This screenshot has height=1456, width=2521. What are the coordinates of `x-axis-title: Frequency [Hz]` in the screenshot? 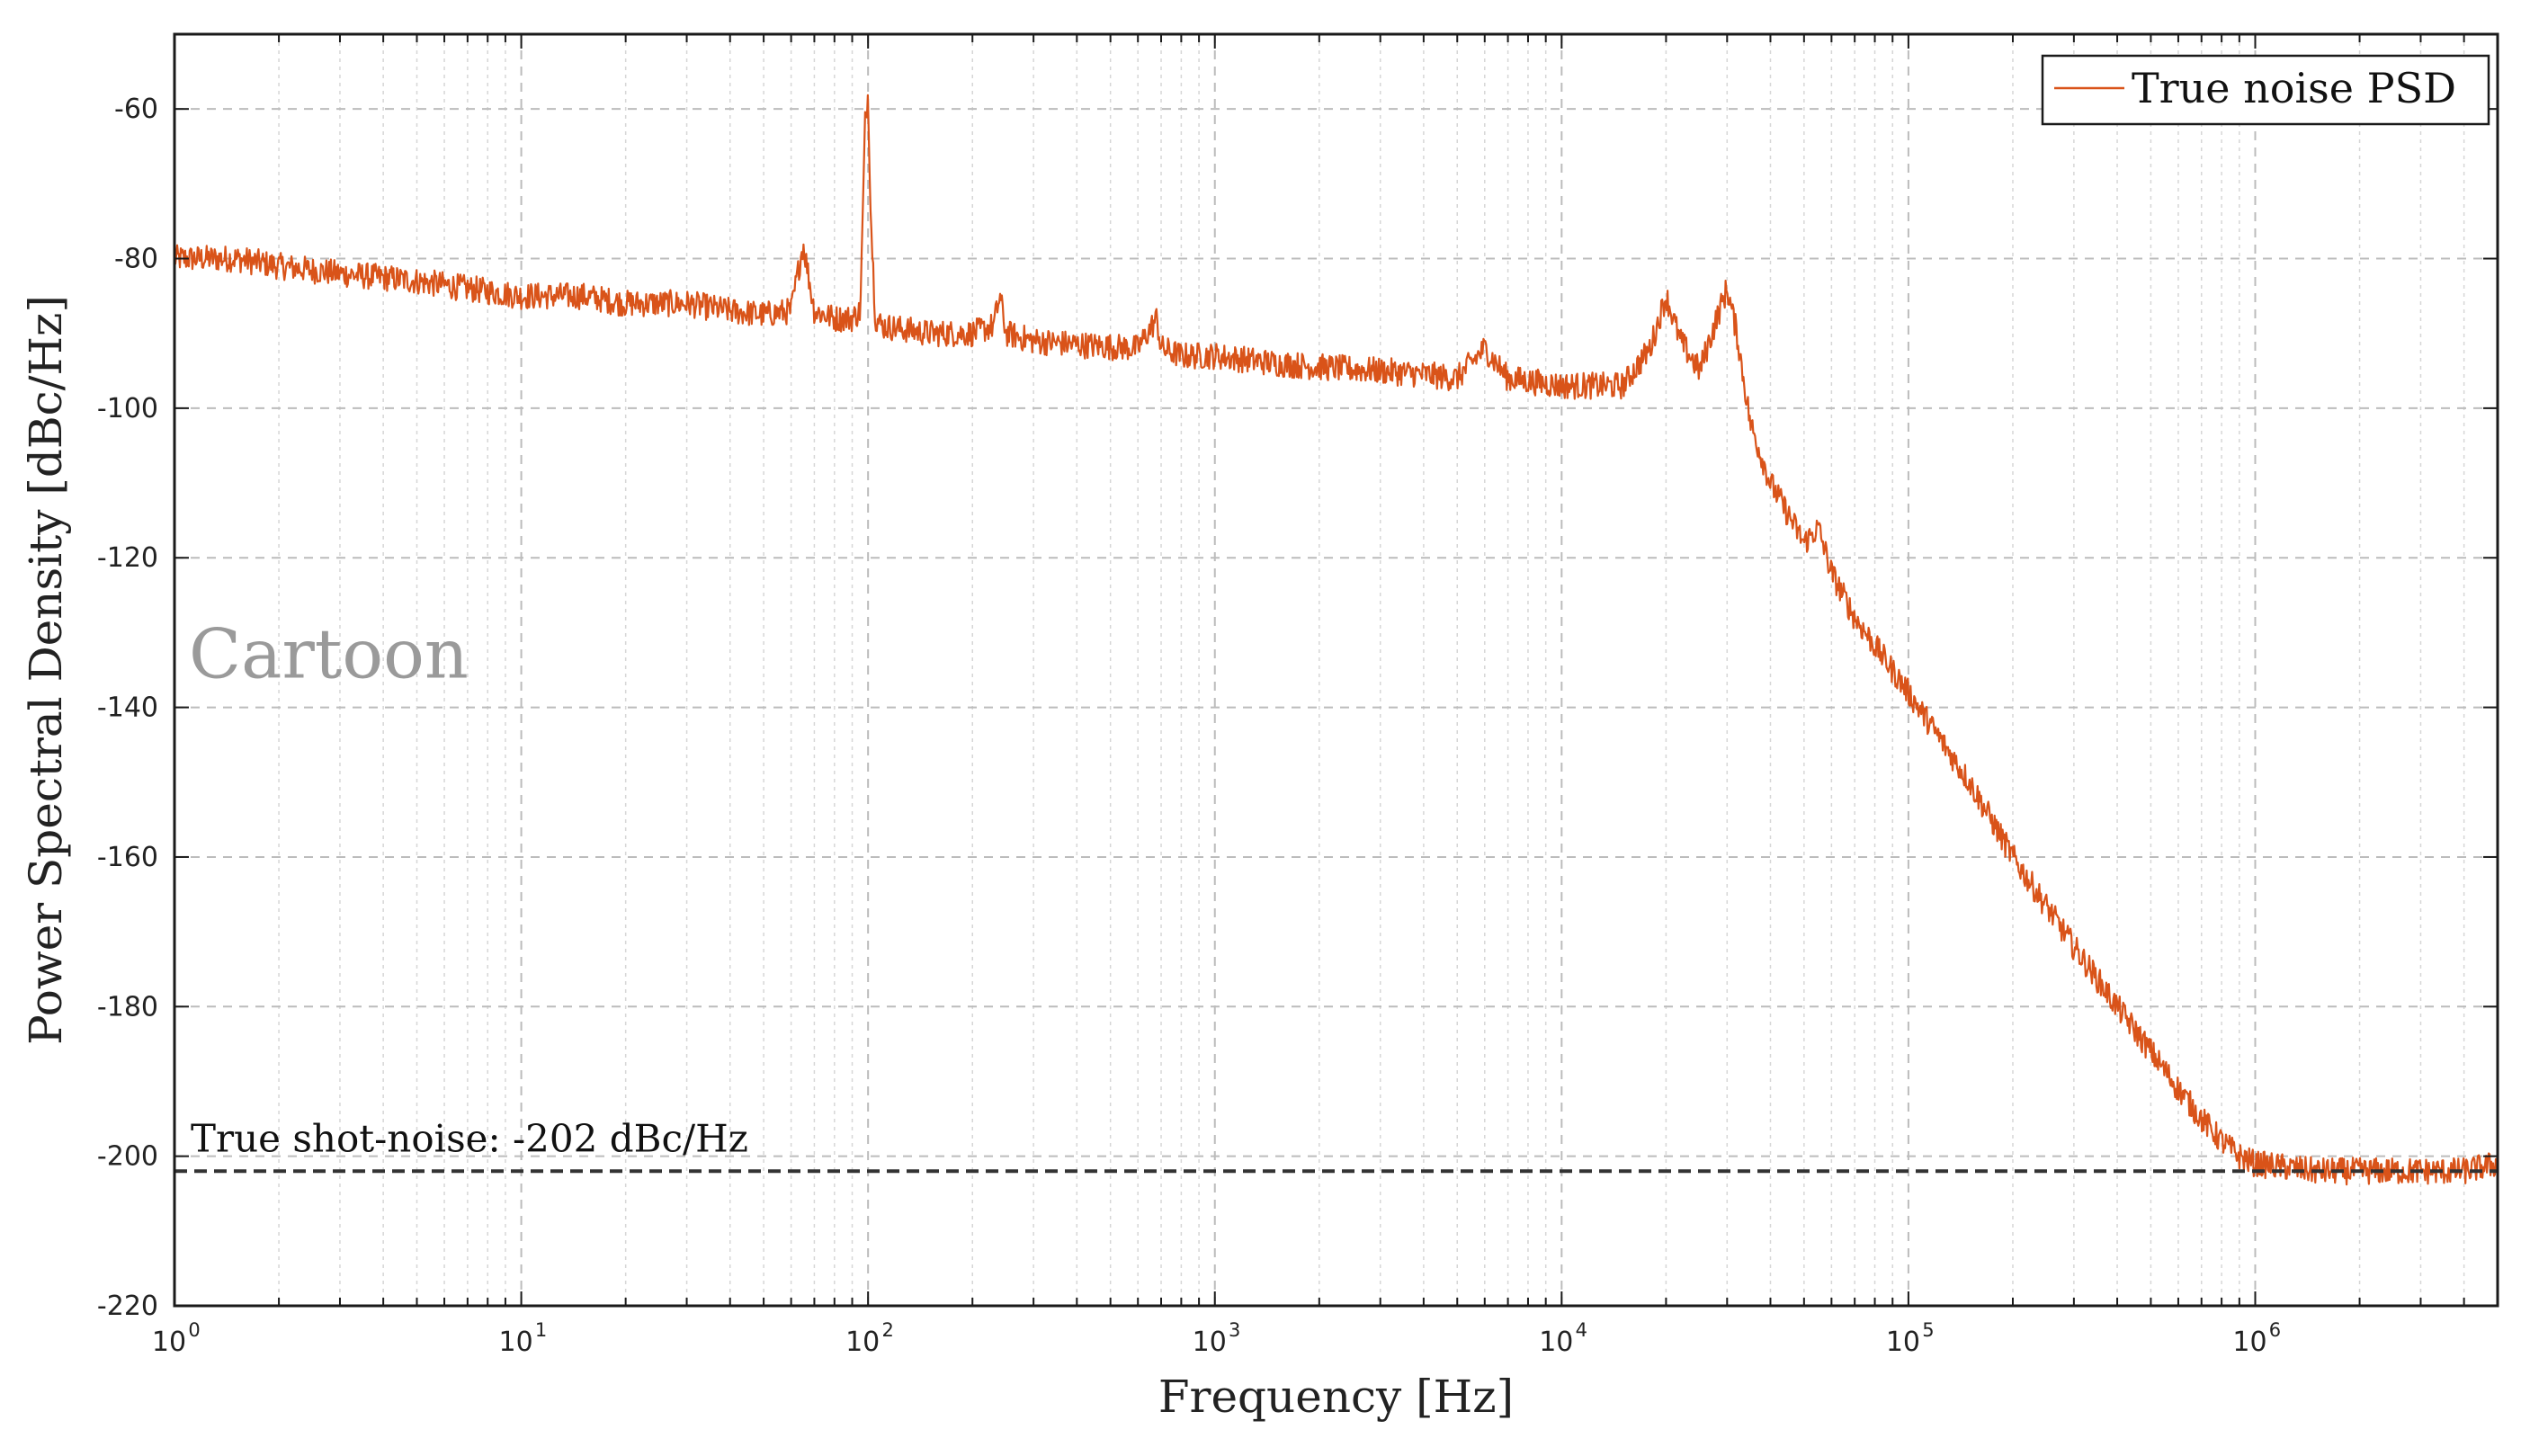 It's located at (1336, 1397).